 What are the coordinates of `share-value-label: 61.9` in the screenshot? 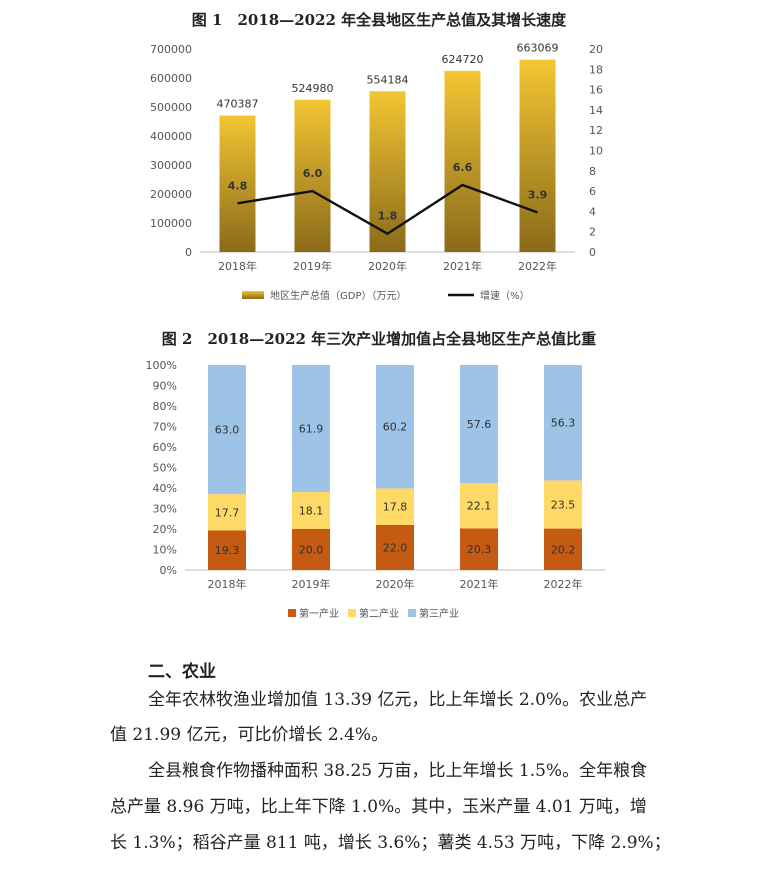 It's located at (311, 428).